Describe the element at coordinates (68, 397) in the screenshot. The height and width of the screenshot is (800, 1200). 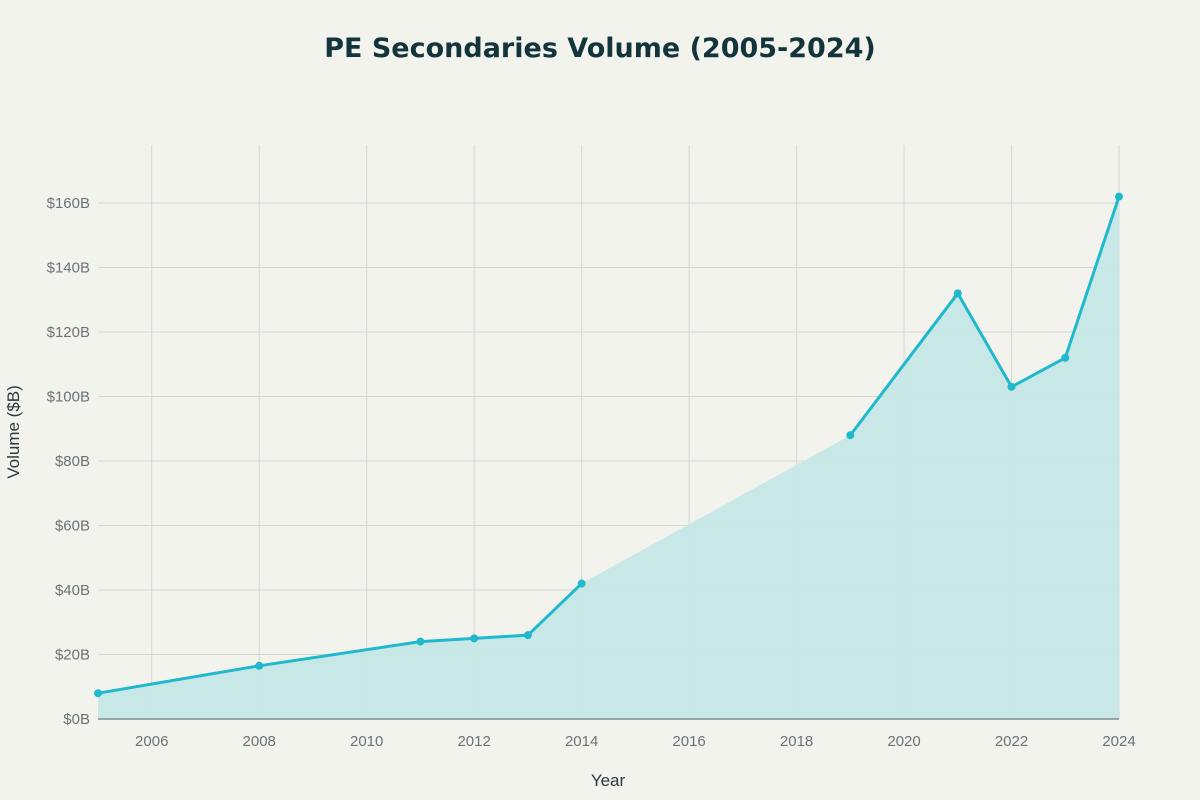
I see `y-tick-label: $100B` at that location.